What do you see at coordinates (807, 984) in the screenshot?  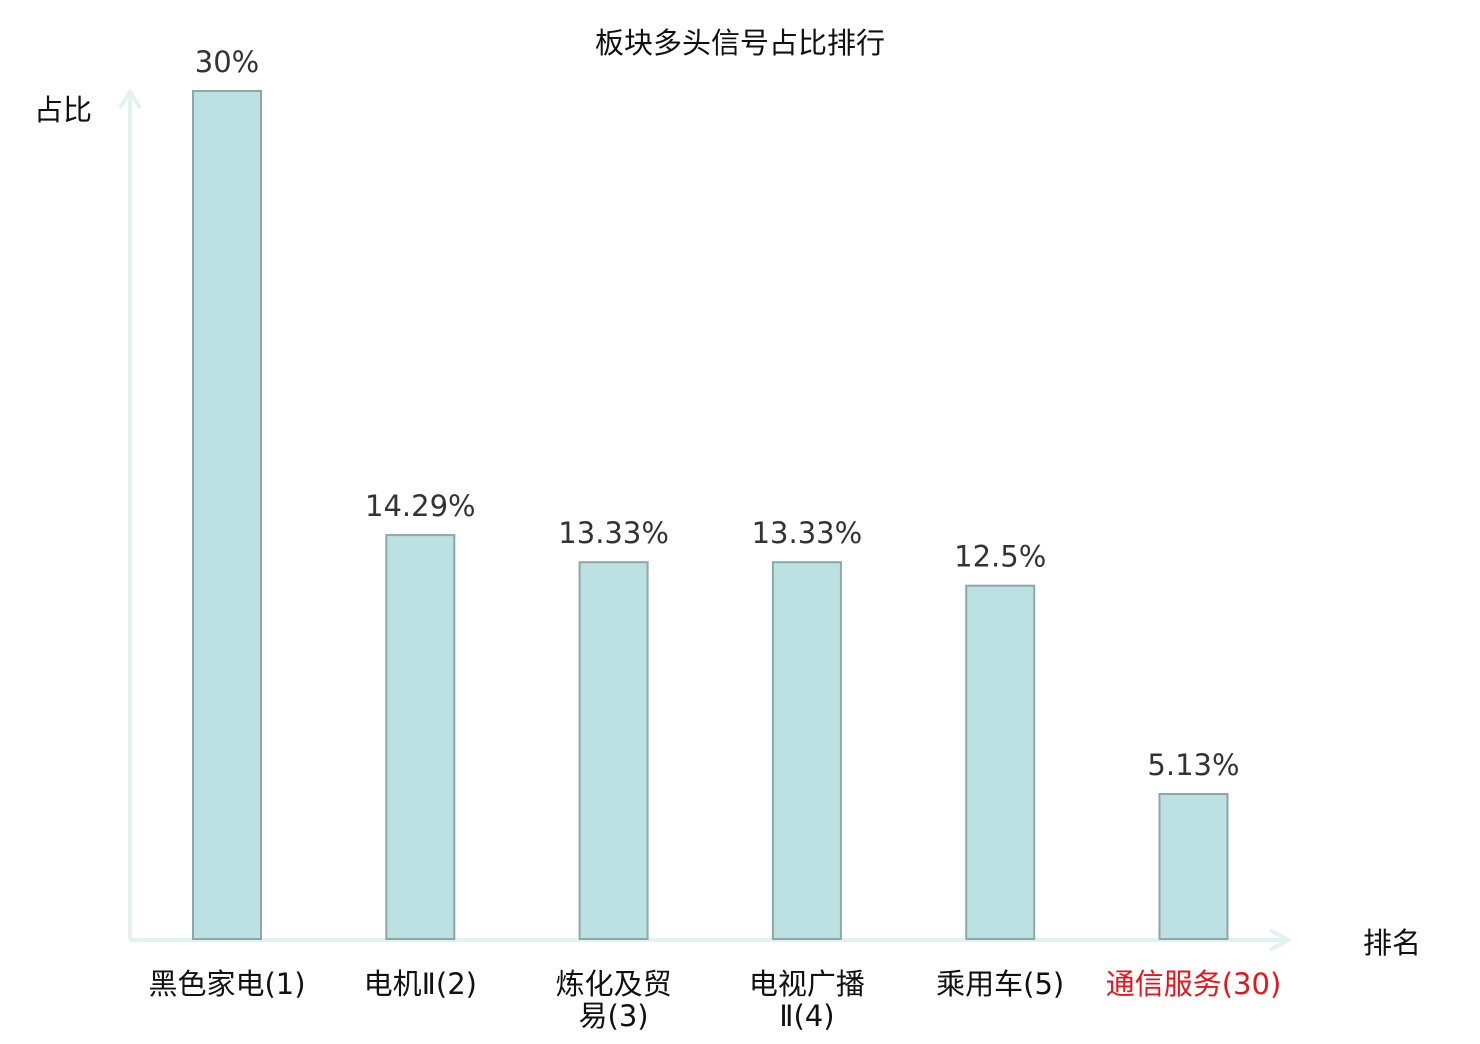 I see `x-tick-label: 电视广播` at bounding box center [807, 984].